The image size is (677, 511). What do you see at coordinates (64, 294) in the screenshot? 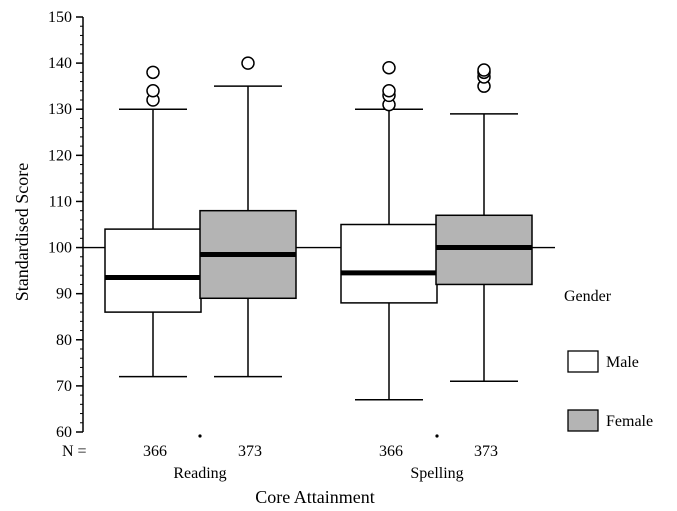
I see `y-tick-label: 90` at bounding box center [64, 294].